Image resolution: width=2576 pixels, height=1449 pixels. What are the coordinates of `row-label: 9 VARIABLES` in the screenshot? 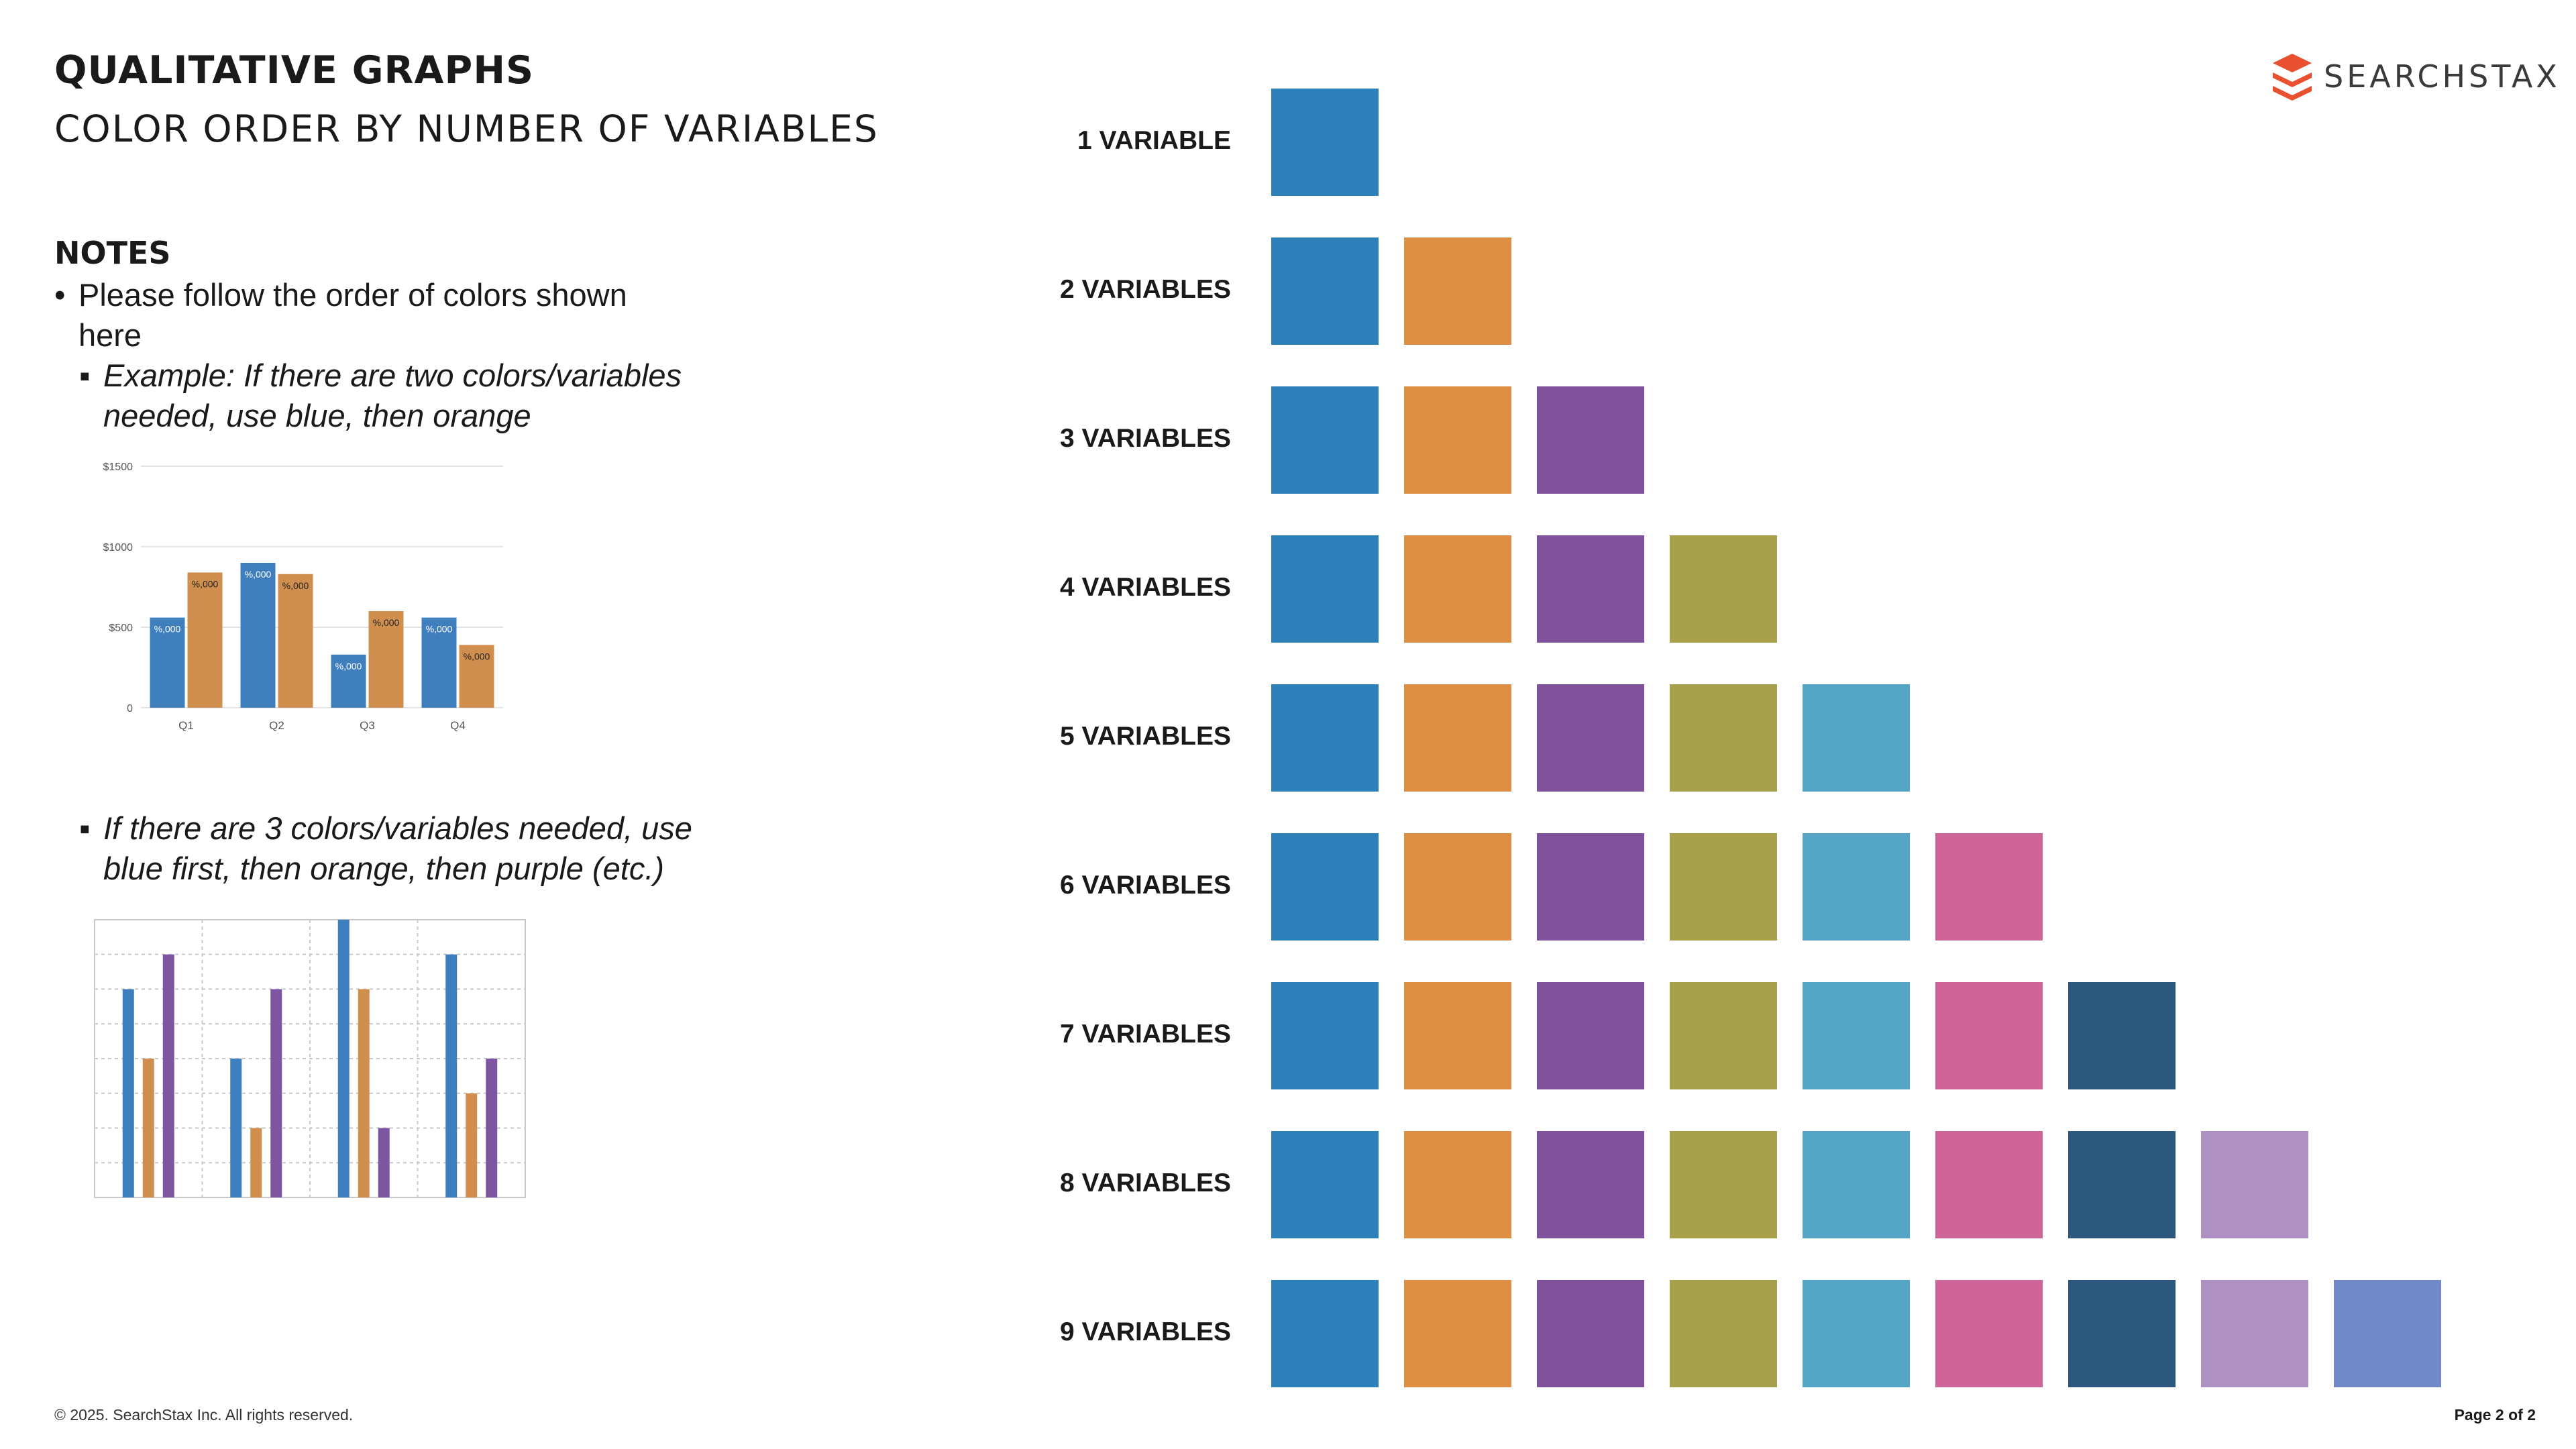 It's located at (1145, 1332).